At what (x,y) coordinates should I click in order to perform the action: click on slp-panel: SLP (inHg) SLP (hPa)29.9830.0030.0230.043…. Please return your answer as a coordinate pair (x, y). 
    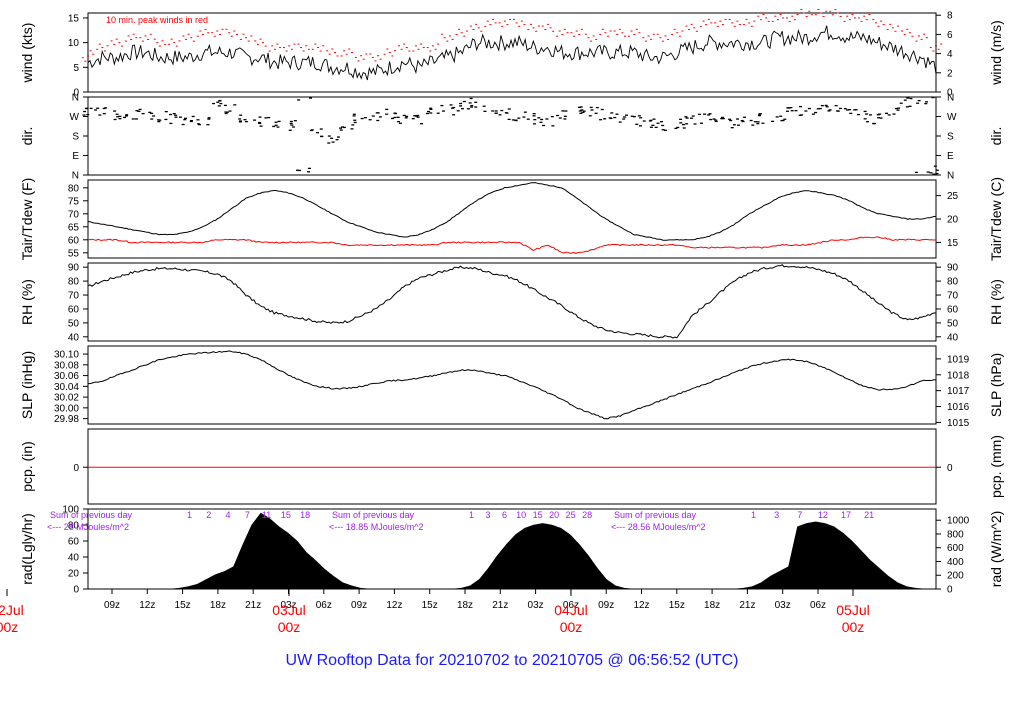
    Looking at the image, I should click on (511, 387).